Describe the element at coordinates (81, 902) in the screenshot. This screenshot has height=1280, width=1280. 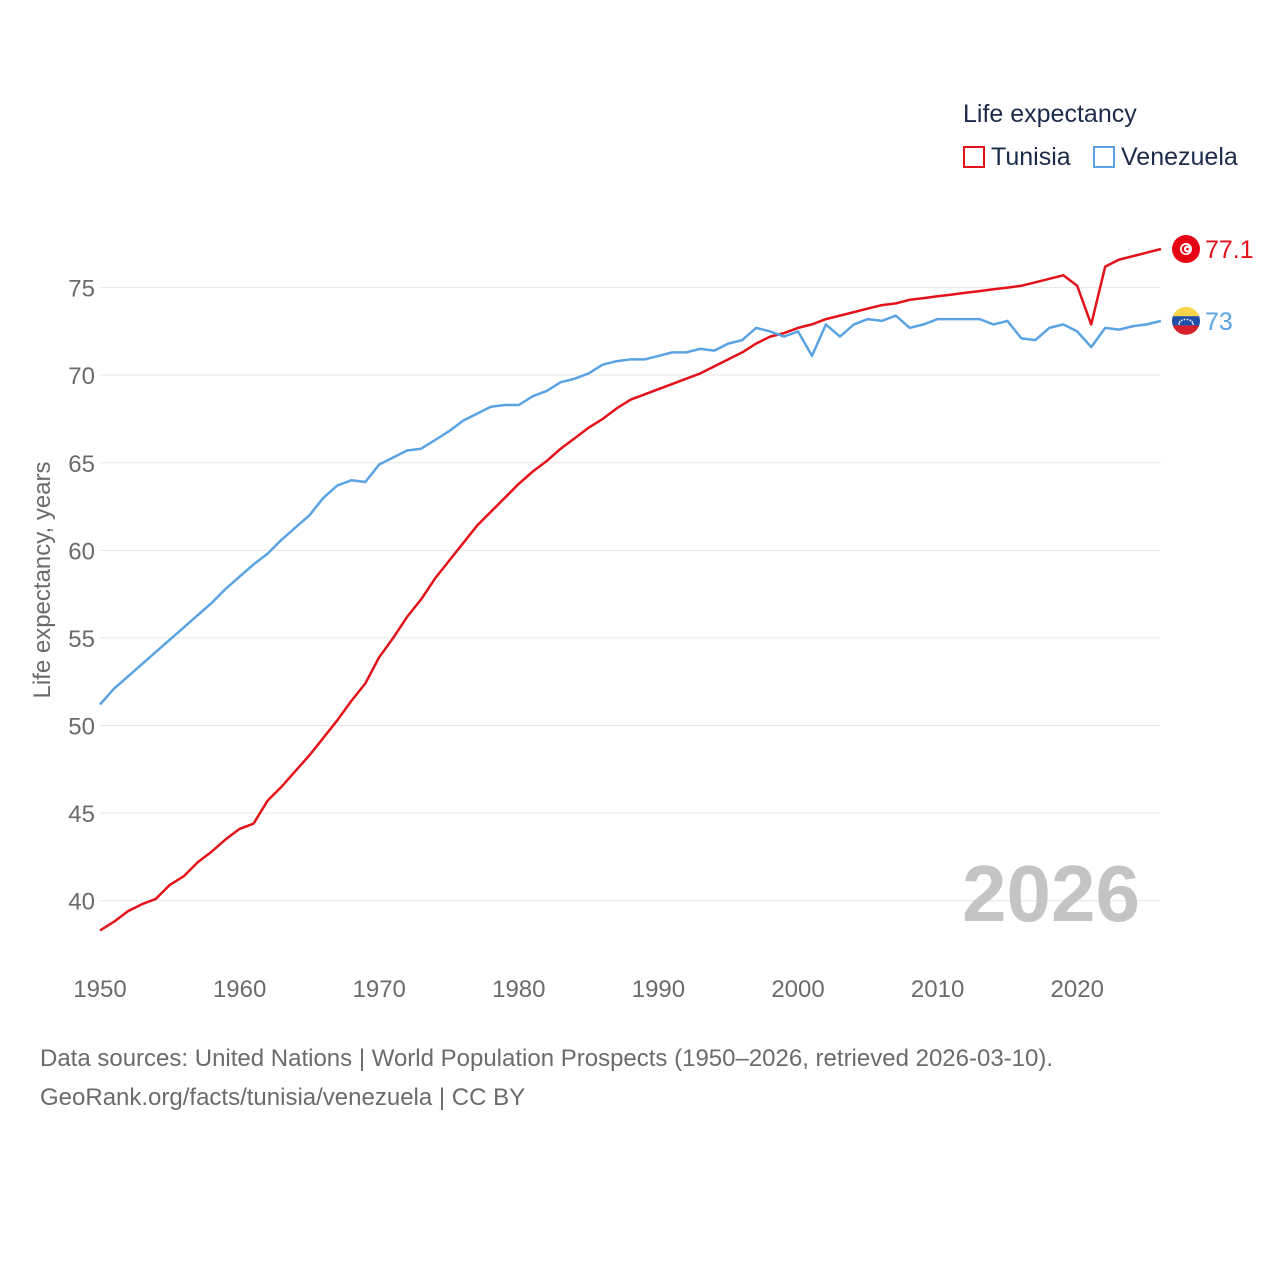
I see `y-tick-label: 40` at that location.